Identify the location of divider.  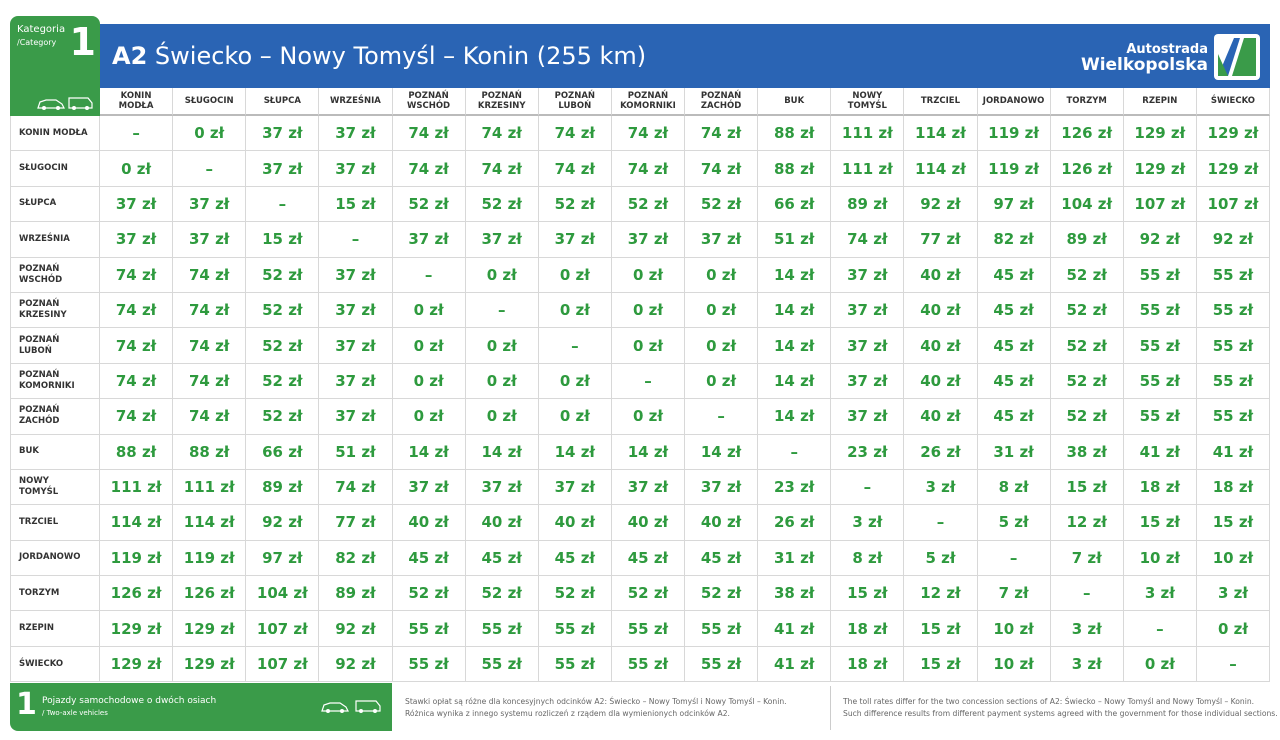
(830, 708).